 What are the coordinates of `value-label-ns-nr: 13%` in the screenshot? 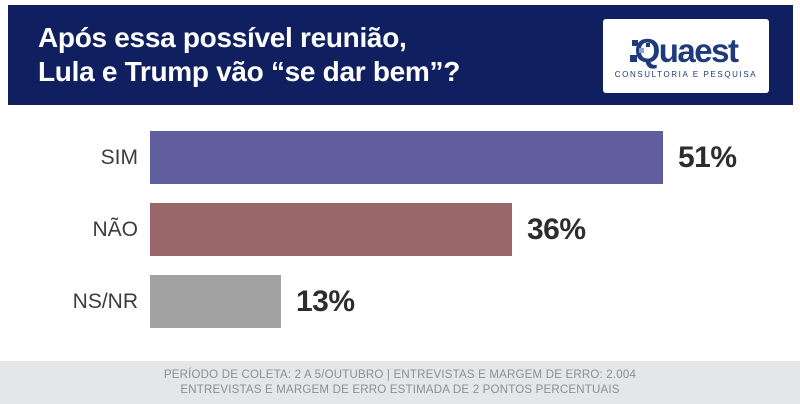 It's located at (325, 301).